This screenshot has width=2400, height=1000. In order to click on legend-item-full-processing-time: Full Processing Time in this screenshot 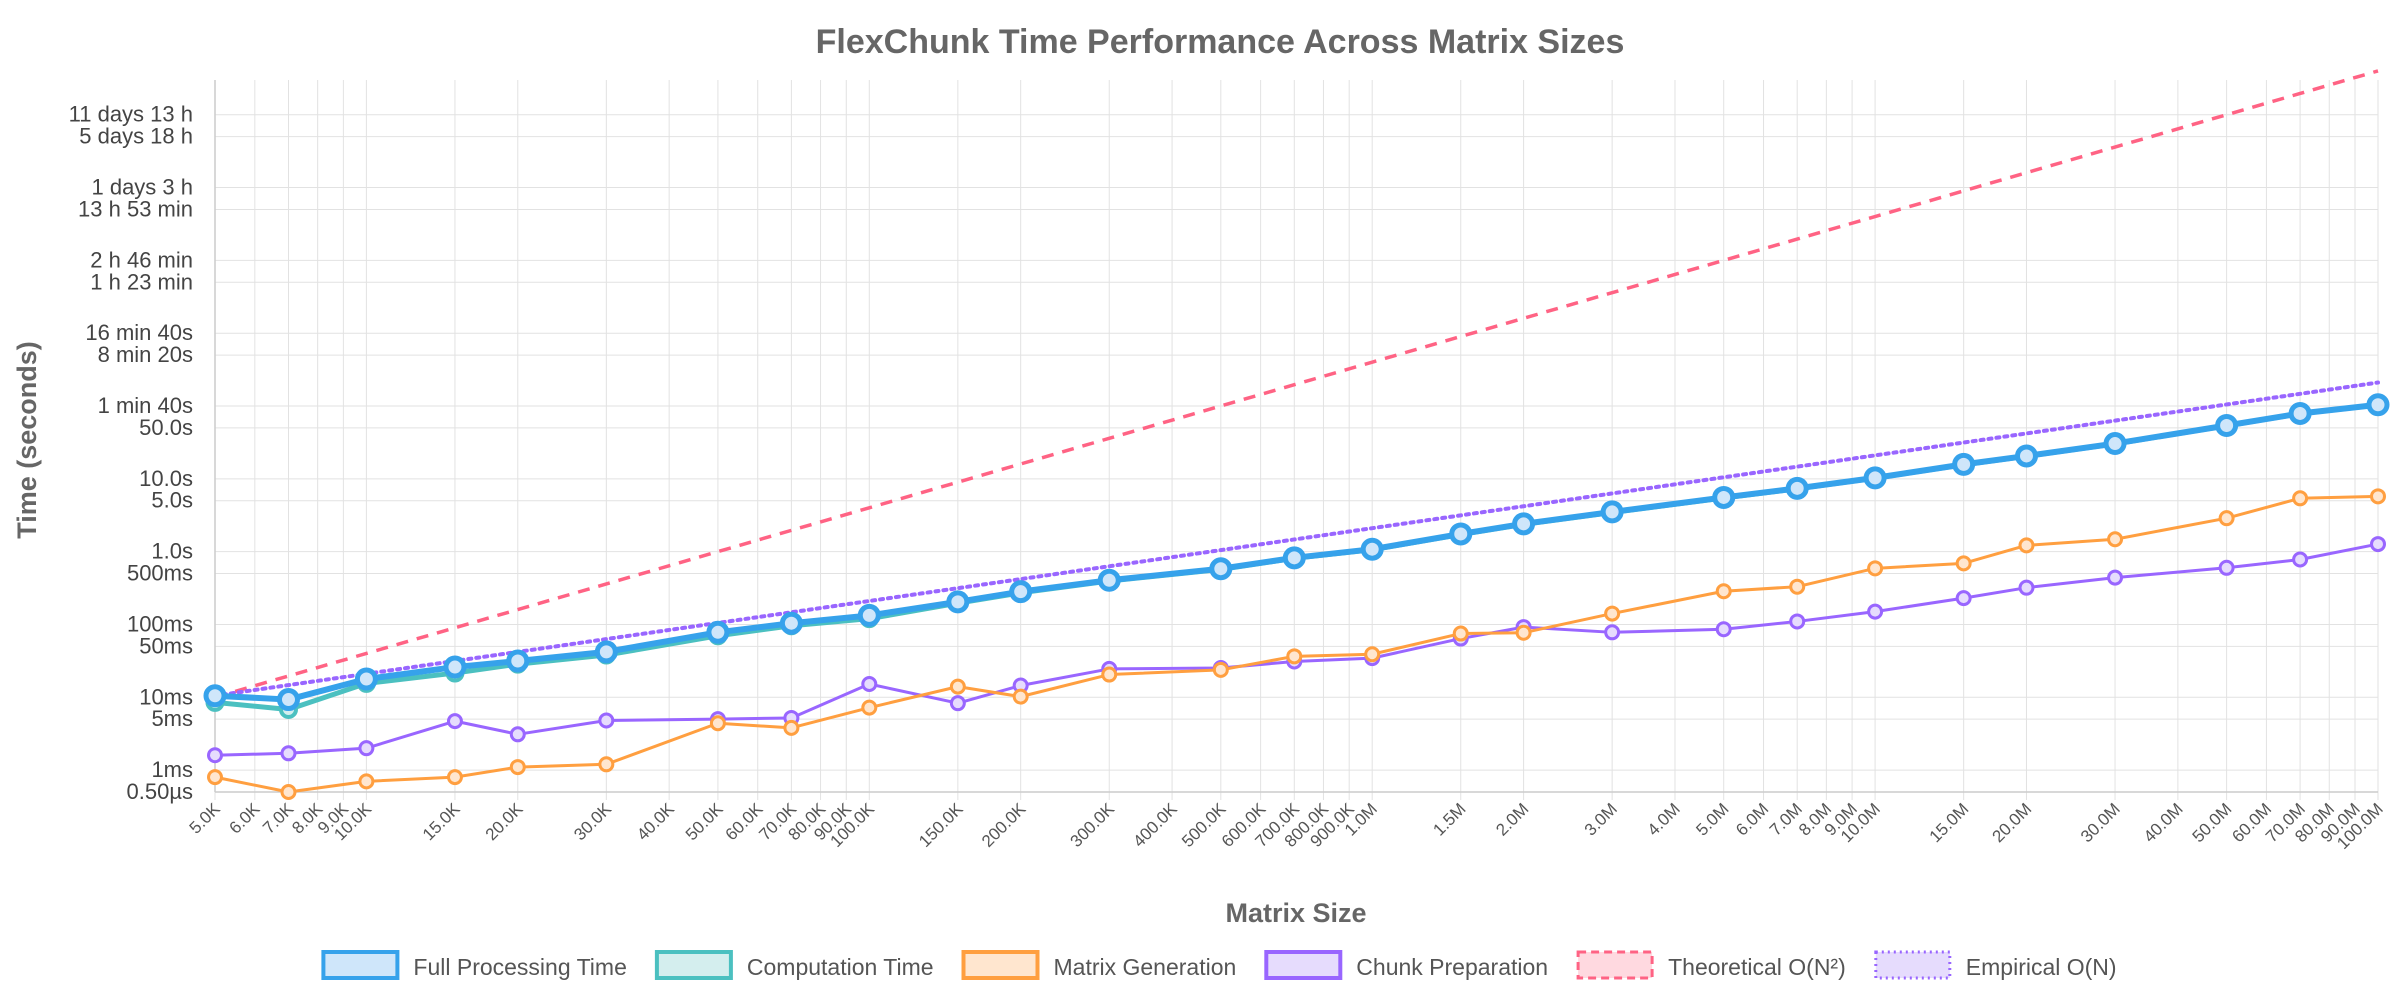, I will do `click(474, 965)`.